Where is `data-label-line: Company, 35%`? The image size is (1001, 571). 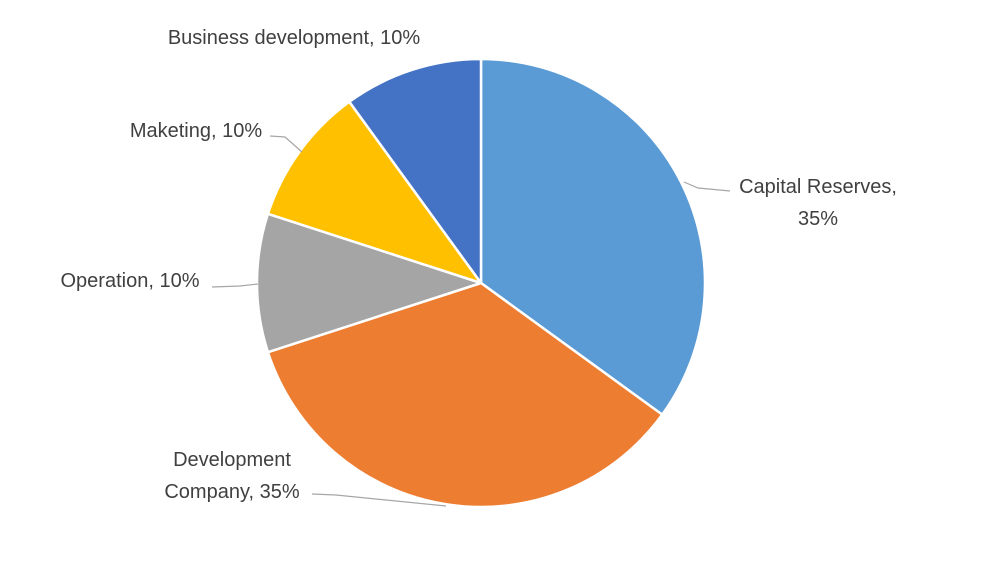 data-label-line: Company, 35% is located at coordinates (231, 492).